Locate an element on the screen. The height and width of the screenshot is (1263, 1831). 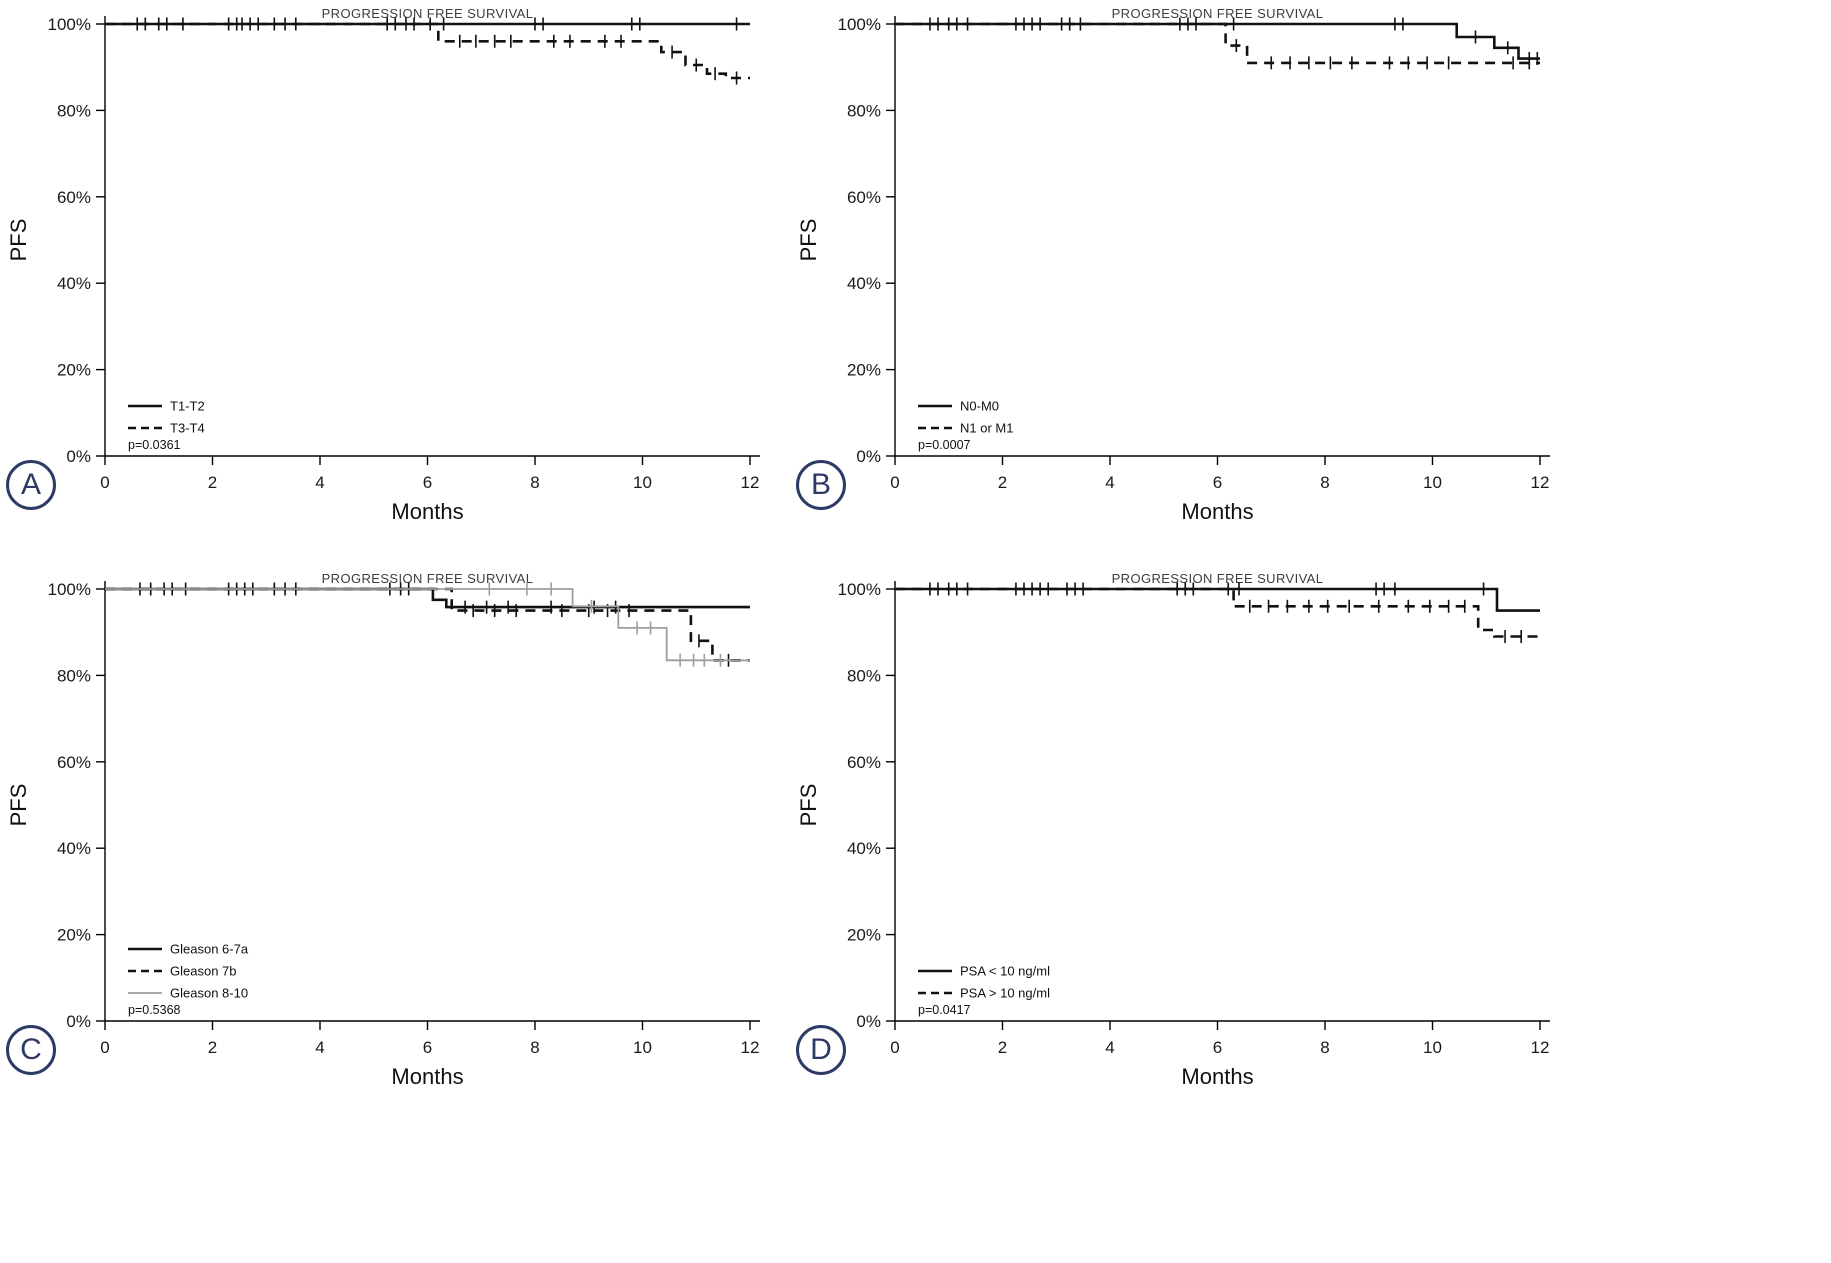
panel-b-letter: B is located at coordinates (820, 484).